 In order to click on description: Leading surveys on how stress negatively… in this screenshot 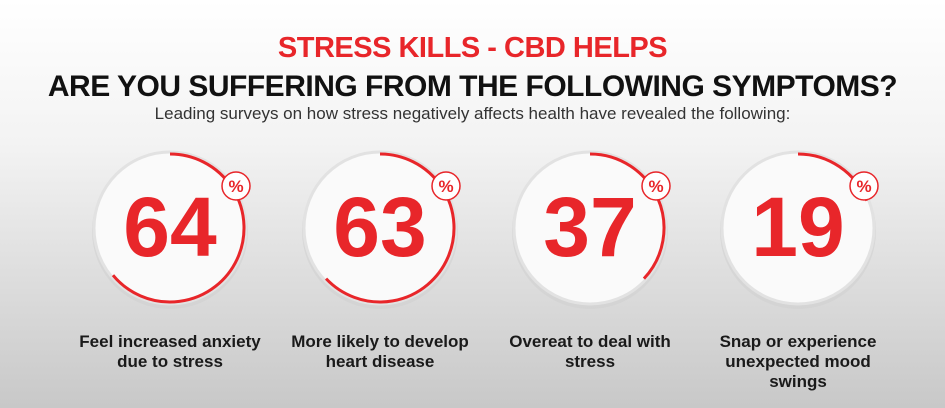, I will do `click(472, 113)`.